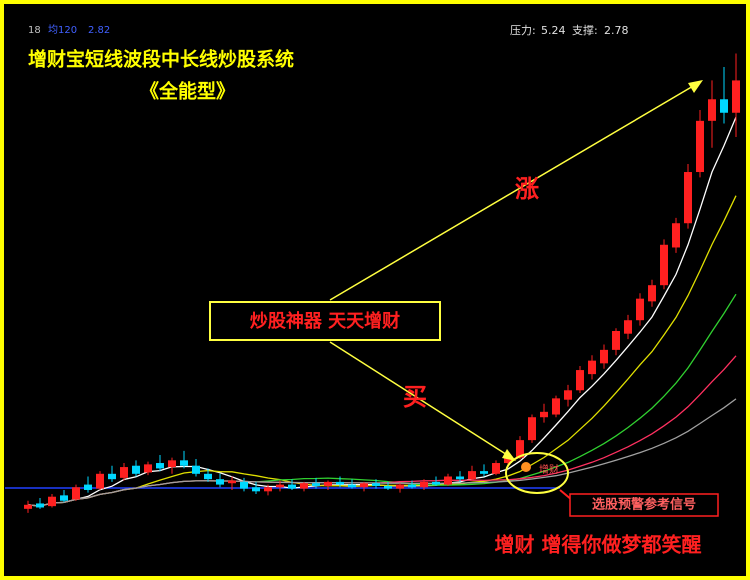 The image size is (750, 580). I want to click on slogan-text: 炒股神器 天天增财, so click(325, 321).